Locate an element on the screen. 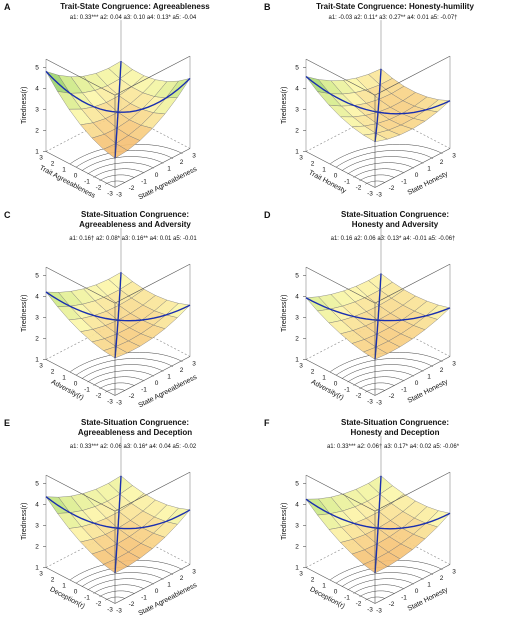 This screenshot has width=520, height=624. panel-label: E is located at coordinates (7, 423).